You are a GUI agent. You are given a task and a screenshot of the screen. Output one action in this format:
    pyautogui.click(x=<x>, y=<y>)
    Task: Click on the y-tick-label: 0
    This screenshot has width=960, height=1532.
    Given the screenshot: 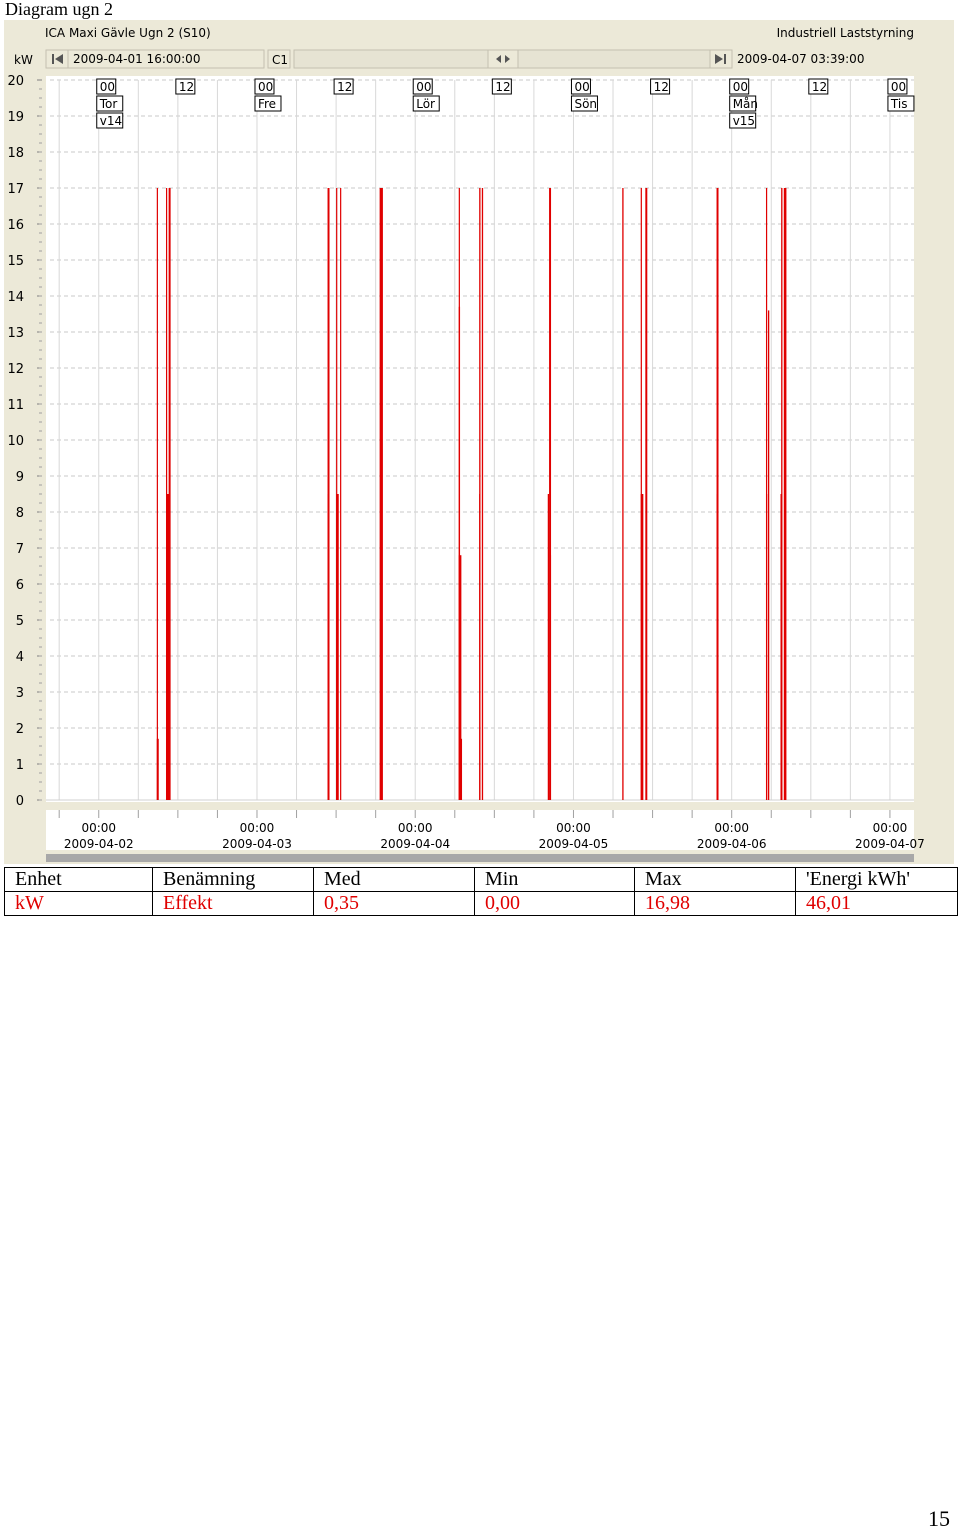 What is the action you would take?
    pyautogui.click(x=20, y=801)
    